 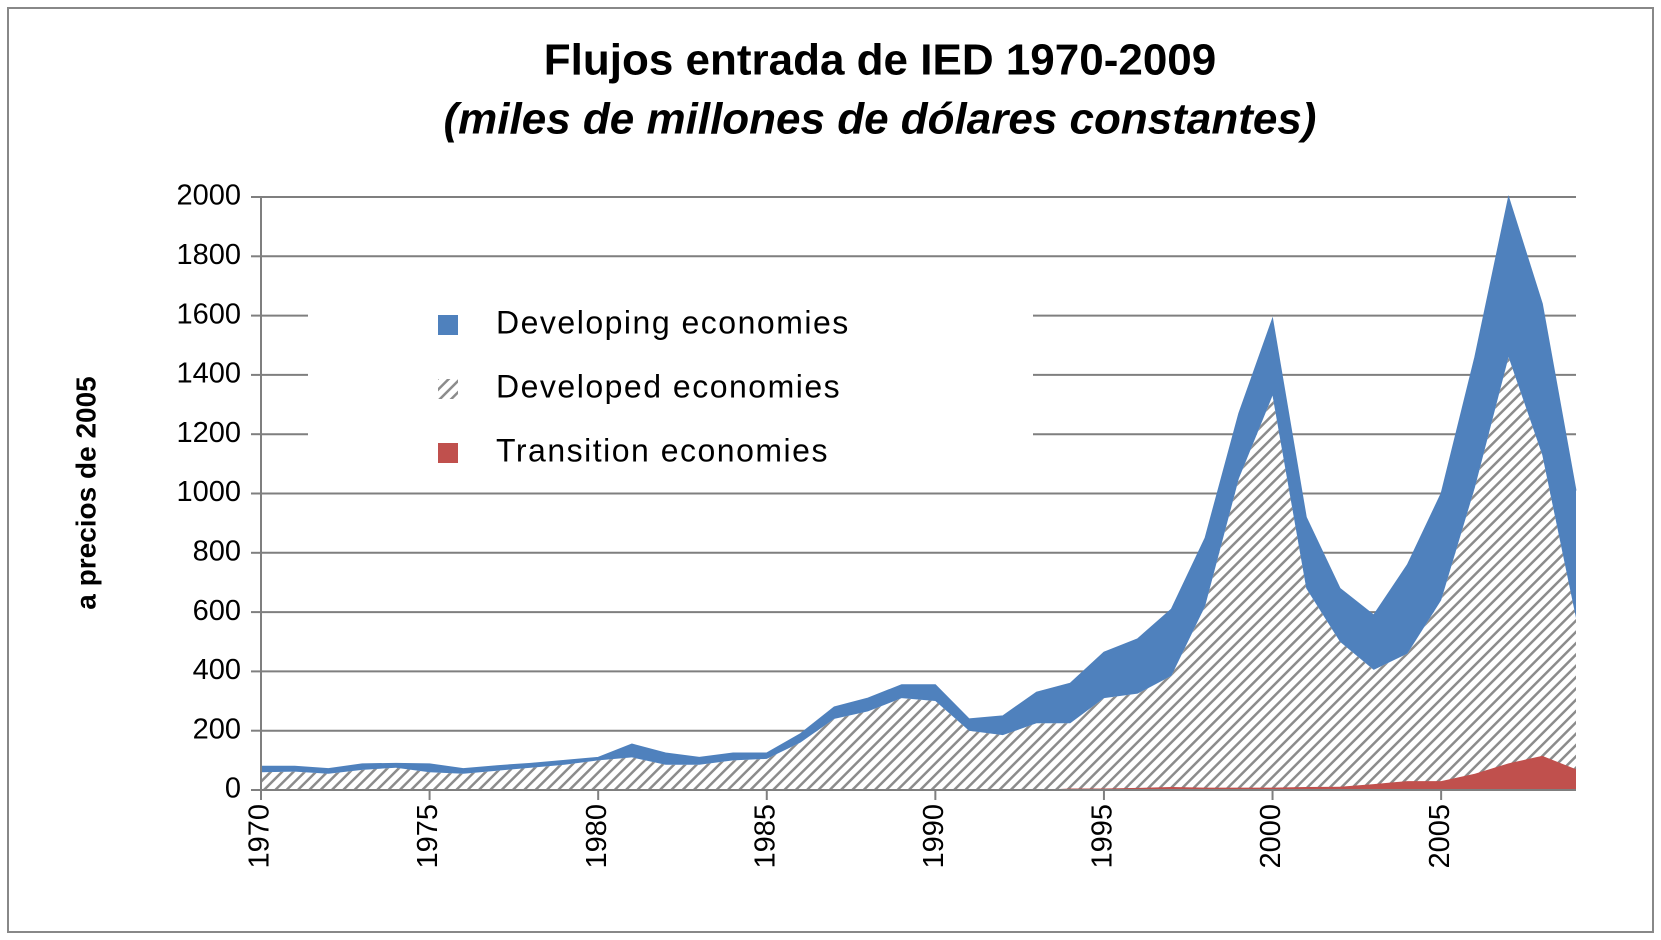 What do you see at coordinates (217, 611) in the screenshot?
I see `y-tick-label: 600` at bounding box center [217, 611].